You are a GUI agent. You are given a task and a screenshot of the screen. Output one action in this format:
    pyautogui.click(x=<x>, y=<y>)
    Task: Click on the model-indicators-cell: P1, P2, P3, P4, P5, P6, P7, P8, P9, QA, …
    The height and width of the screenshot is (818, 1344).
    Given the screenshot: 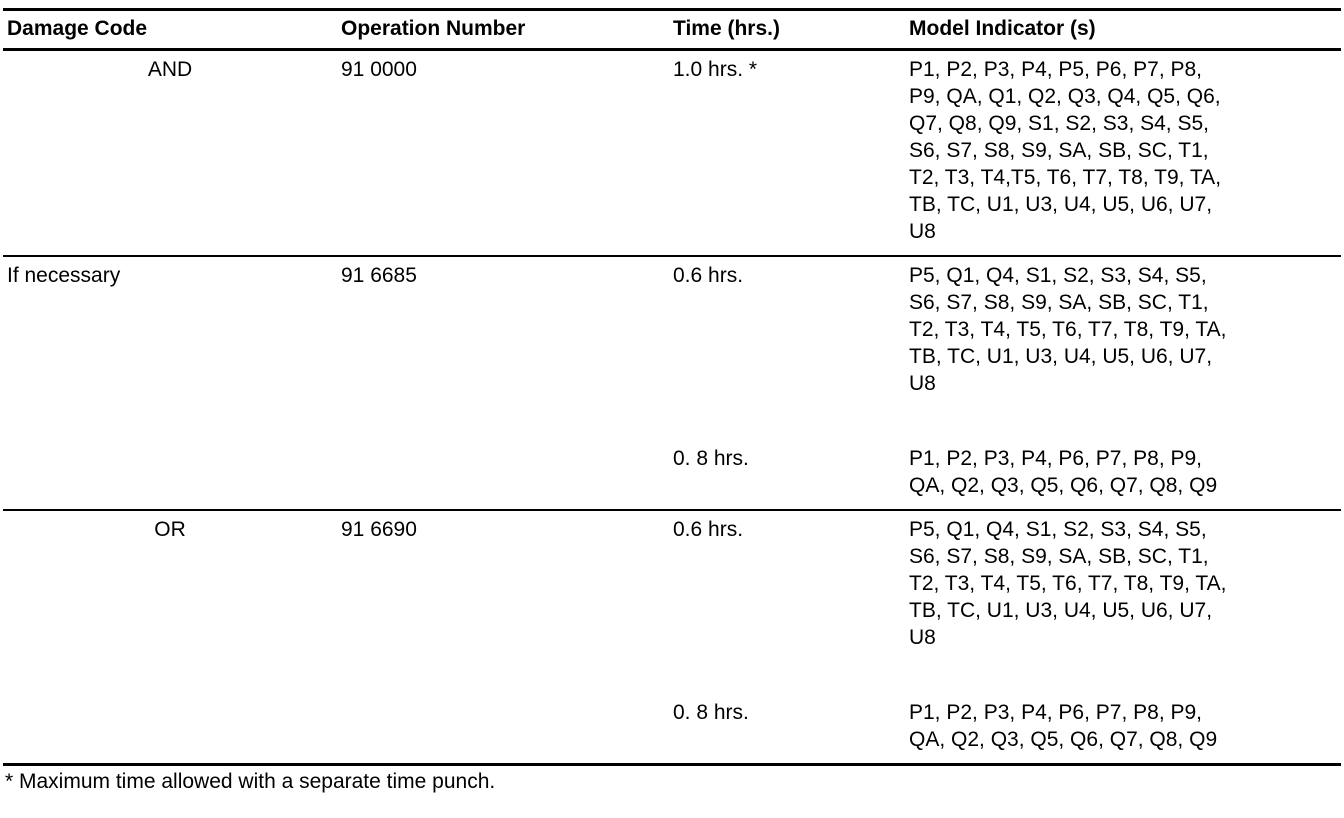 What is the action you would take?
    pyautogui.click(x=1065, y=150)
    